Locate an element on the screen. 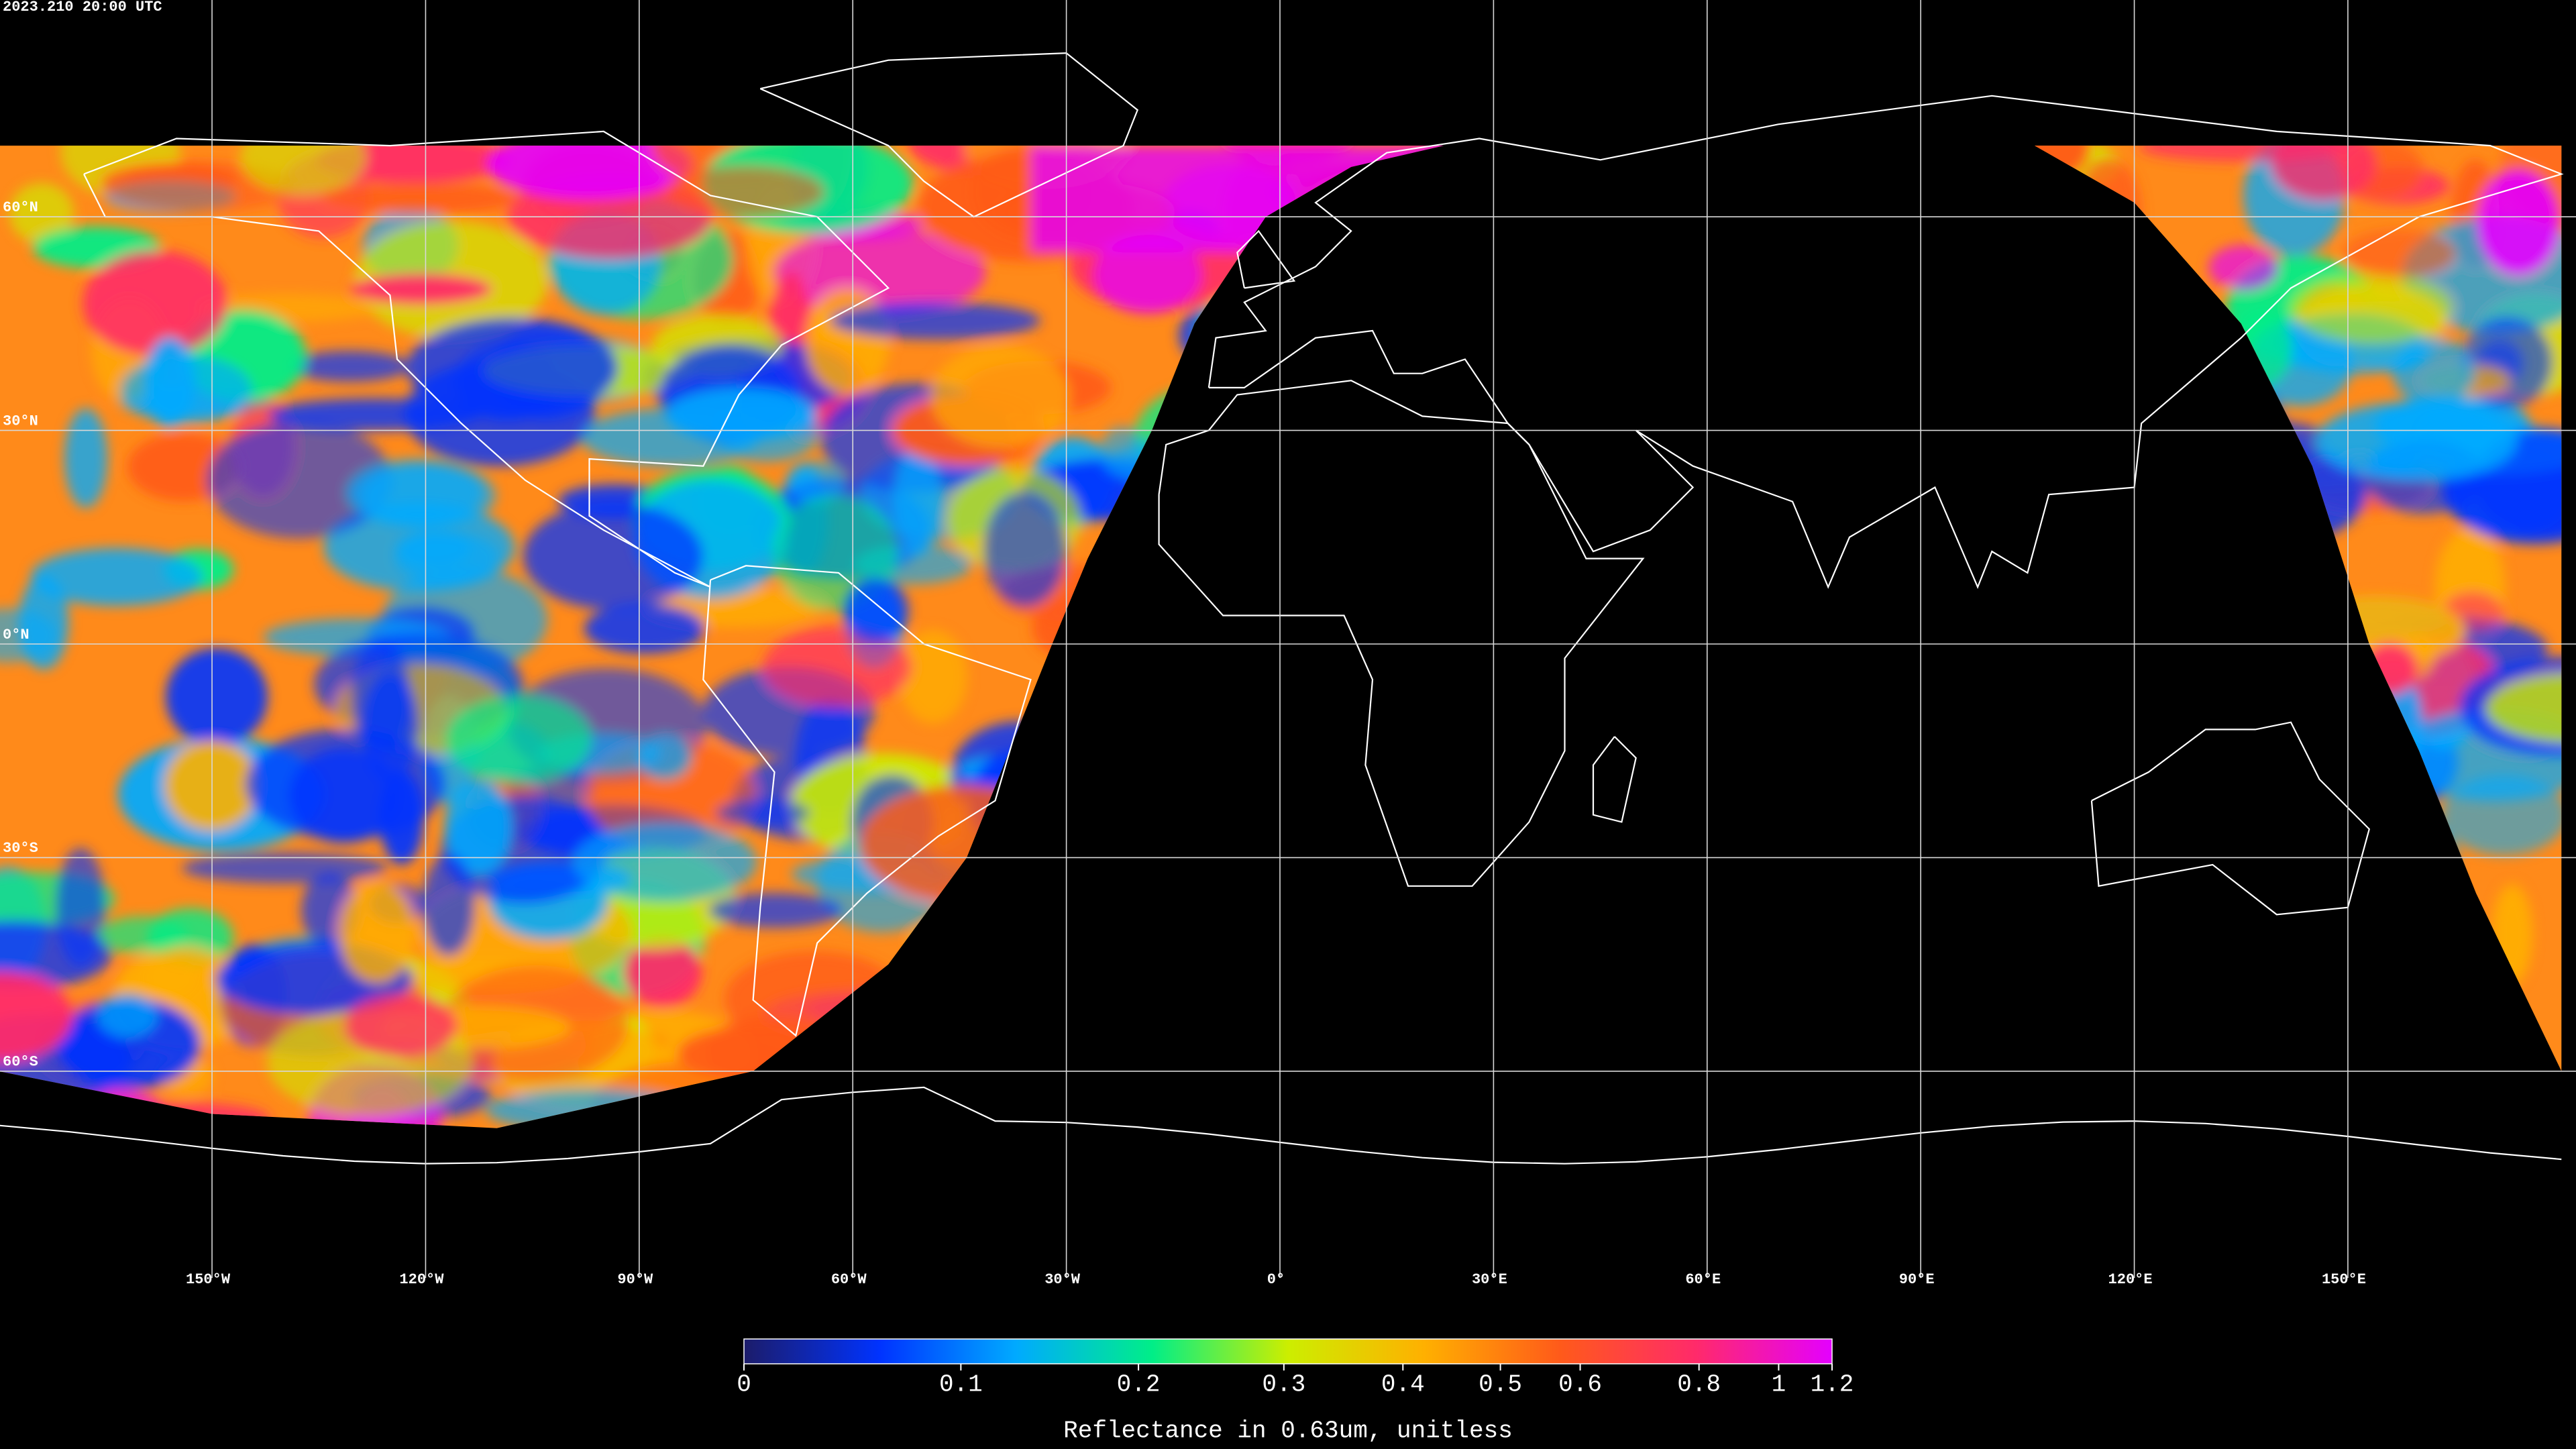  lat-label: 30°S is located at coordinates (20, 848).